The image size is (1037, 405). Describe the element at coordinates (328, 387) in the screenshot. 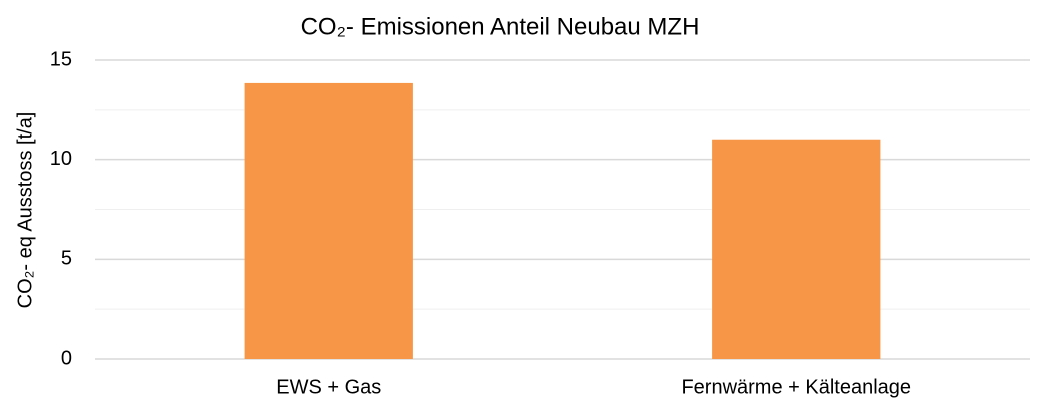

I see `x-tick-label: EWS + Gas` at that location.